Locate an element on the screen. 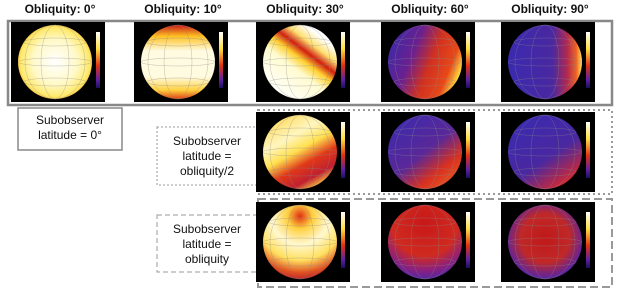  column-header: Obliquity: 90° is located at coordinates (550, 9).